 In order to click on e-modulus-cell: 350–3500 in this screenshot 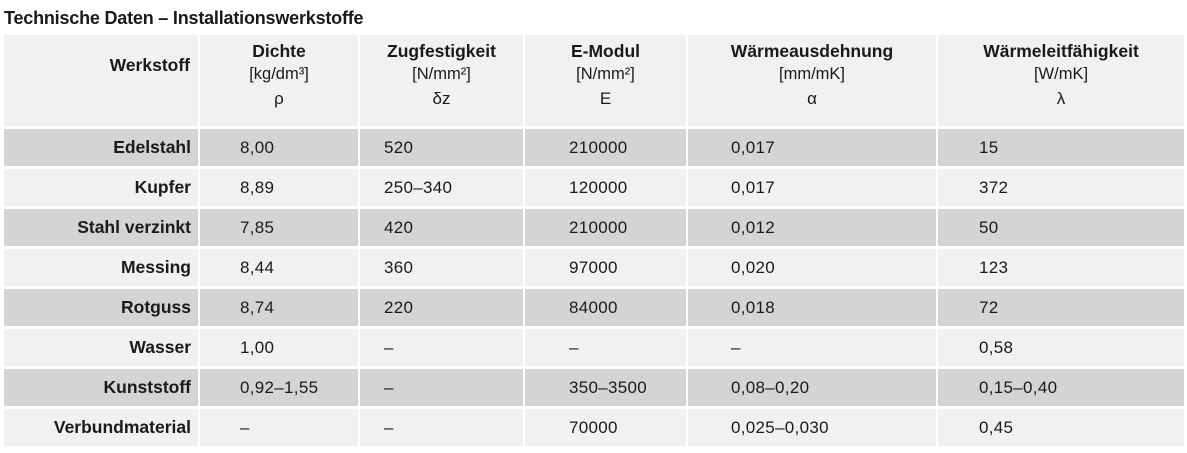, I will do `click(604, 389)`.